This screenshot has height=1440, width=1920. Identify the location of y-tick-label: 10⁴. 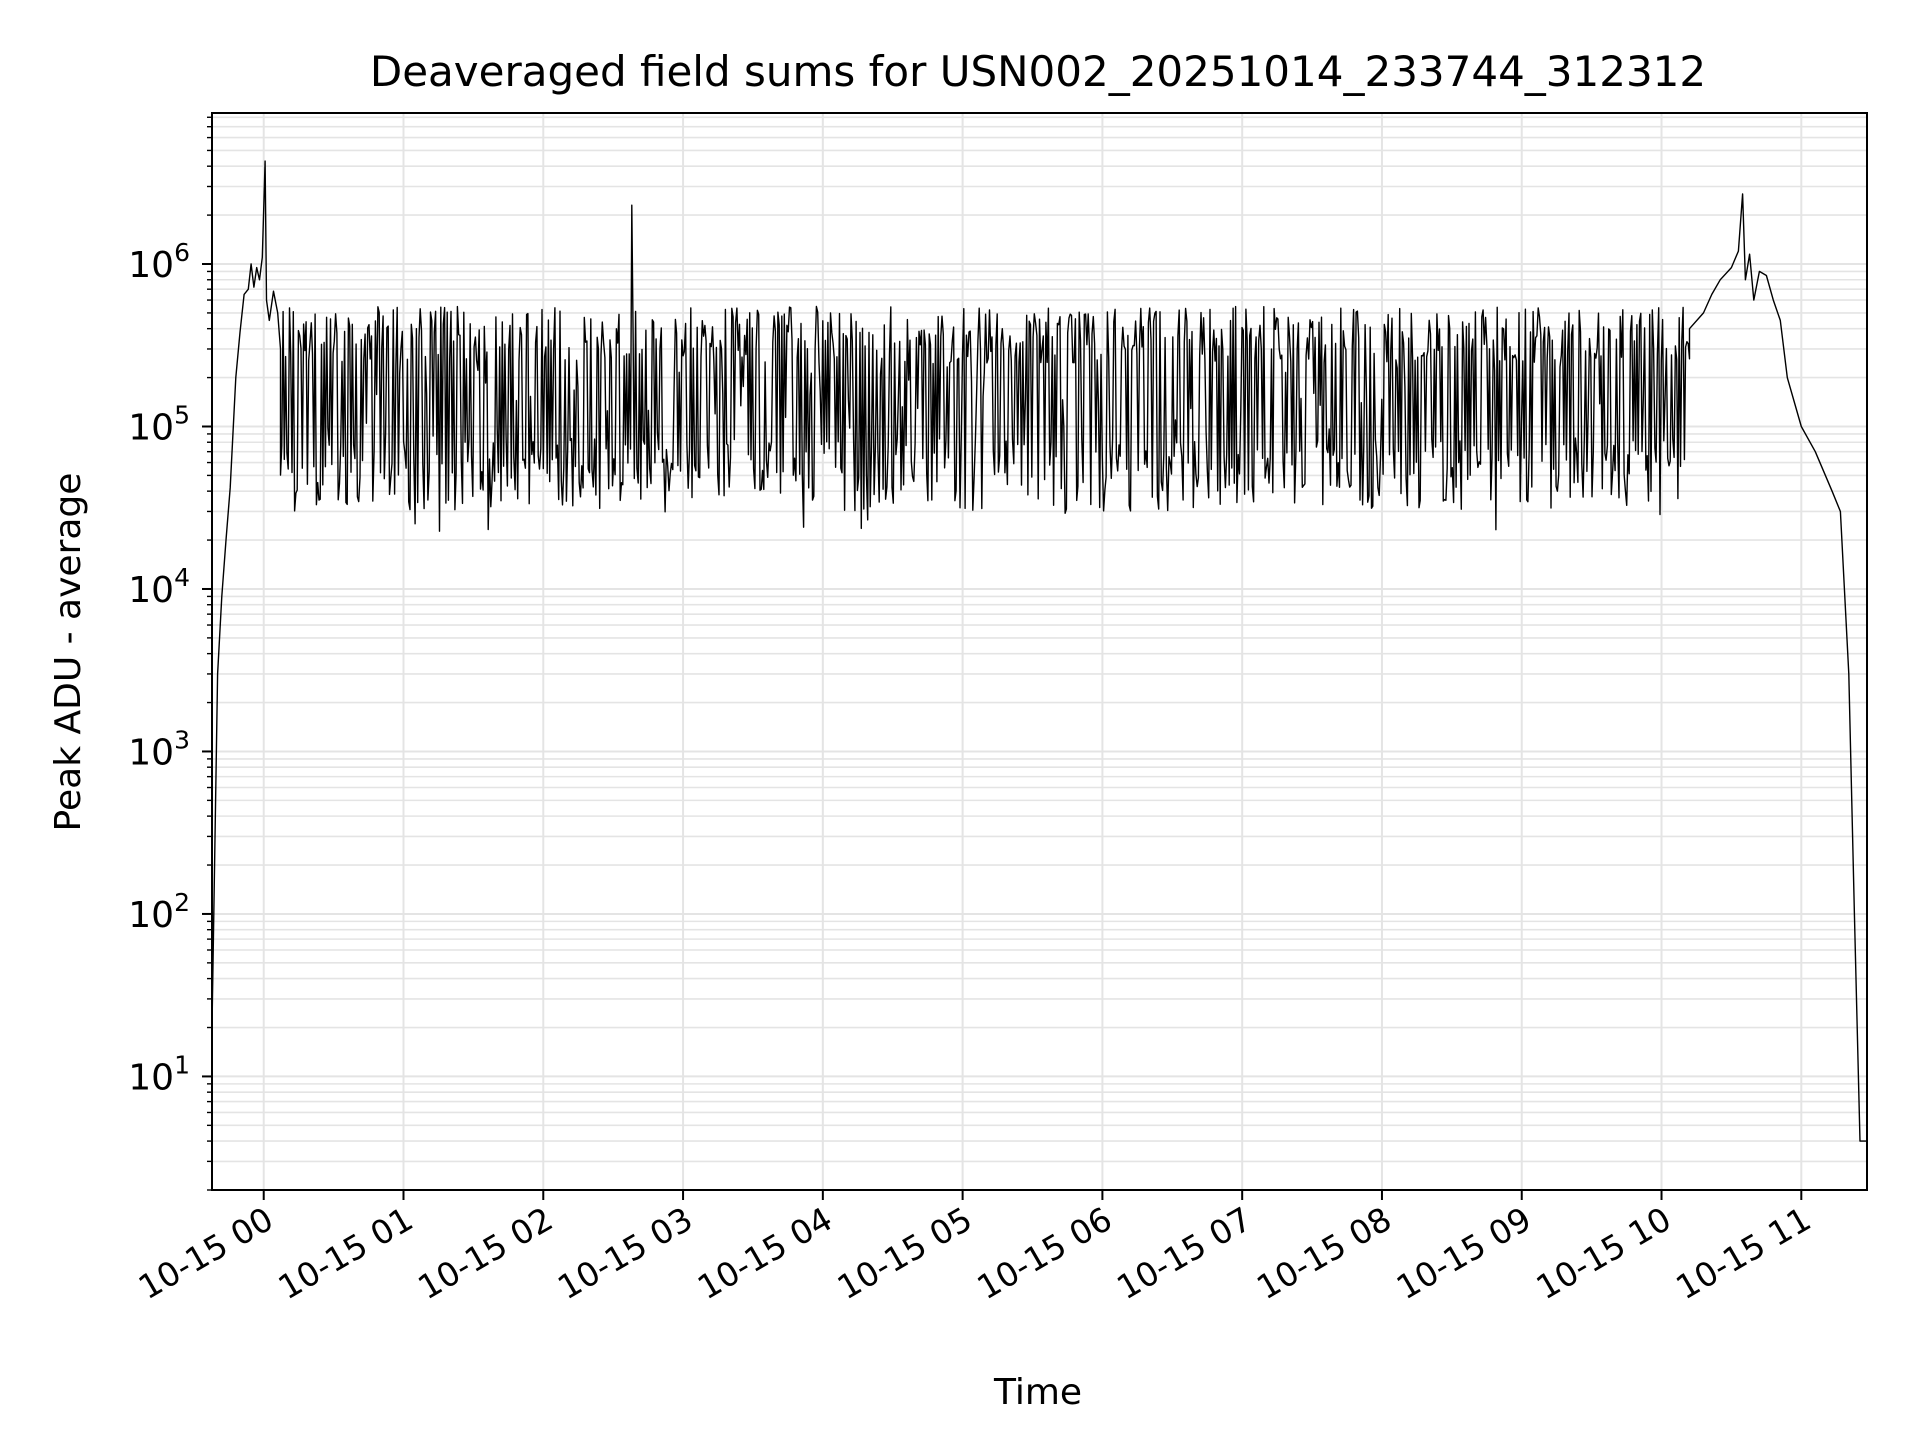
(159, 587).